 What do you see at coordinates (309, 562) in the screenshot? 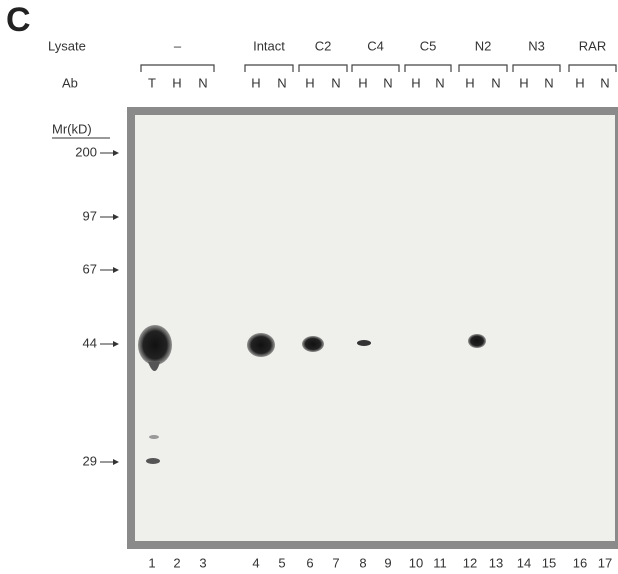
I see `lane-number: 6` at bounding box center [309, 562].